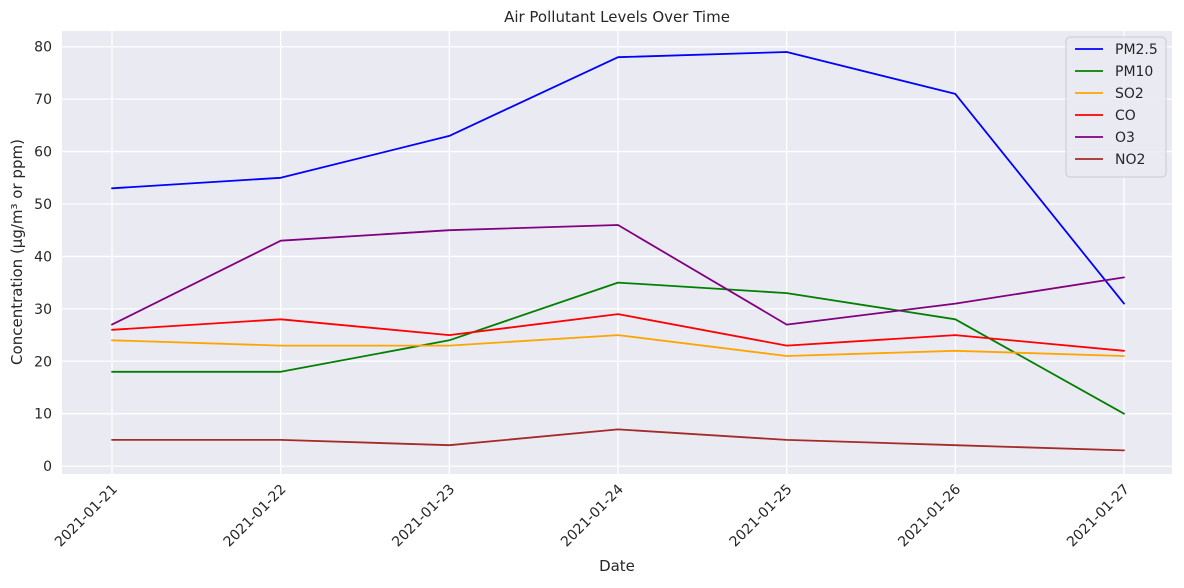  Describe the element at coordinates (617, 566) in the screenshot. I see `x-axis-label: Date` at that location.